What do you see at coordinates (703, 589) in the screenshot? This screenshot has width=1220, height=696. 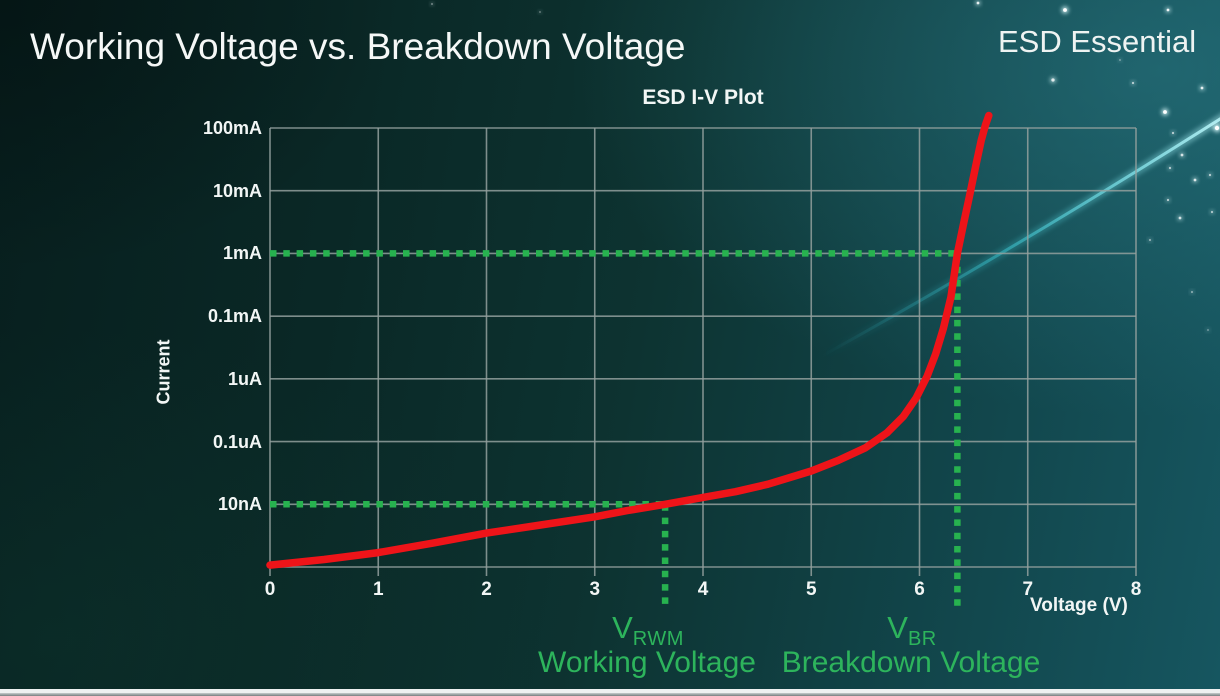 I see `x-tick-label: 4` at bounding box center [703, 589].